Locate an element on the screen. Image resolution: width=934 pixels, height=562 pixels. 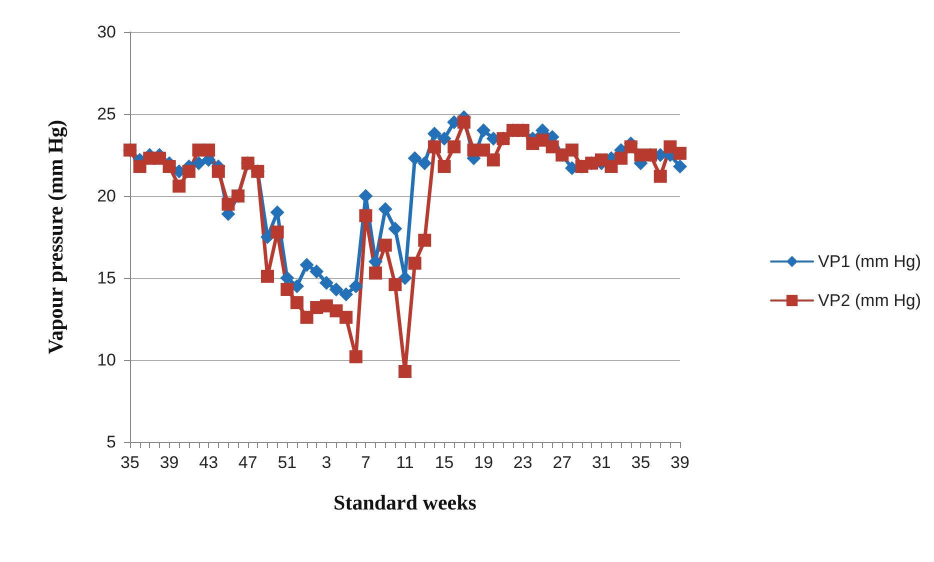
x-tick-label: 7 is located at coordinates (365, 462).